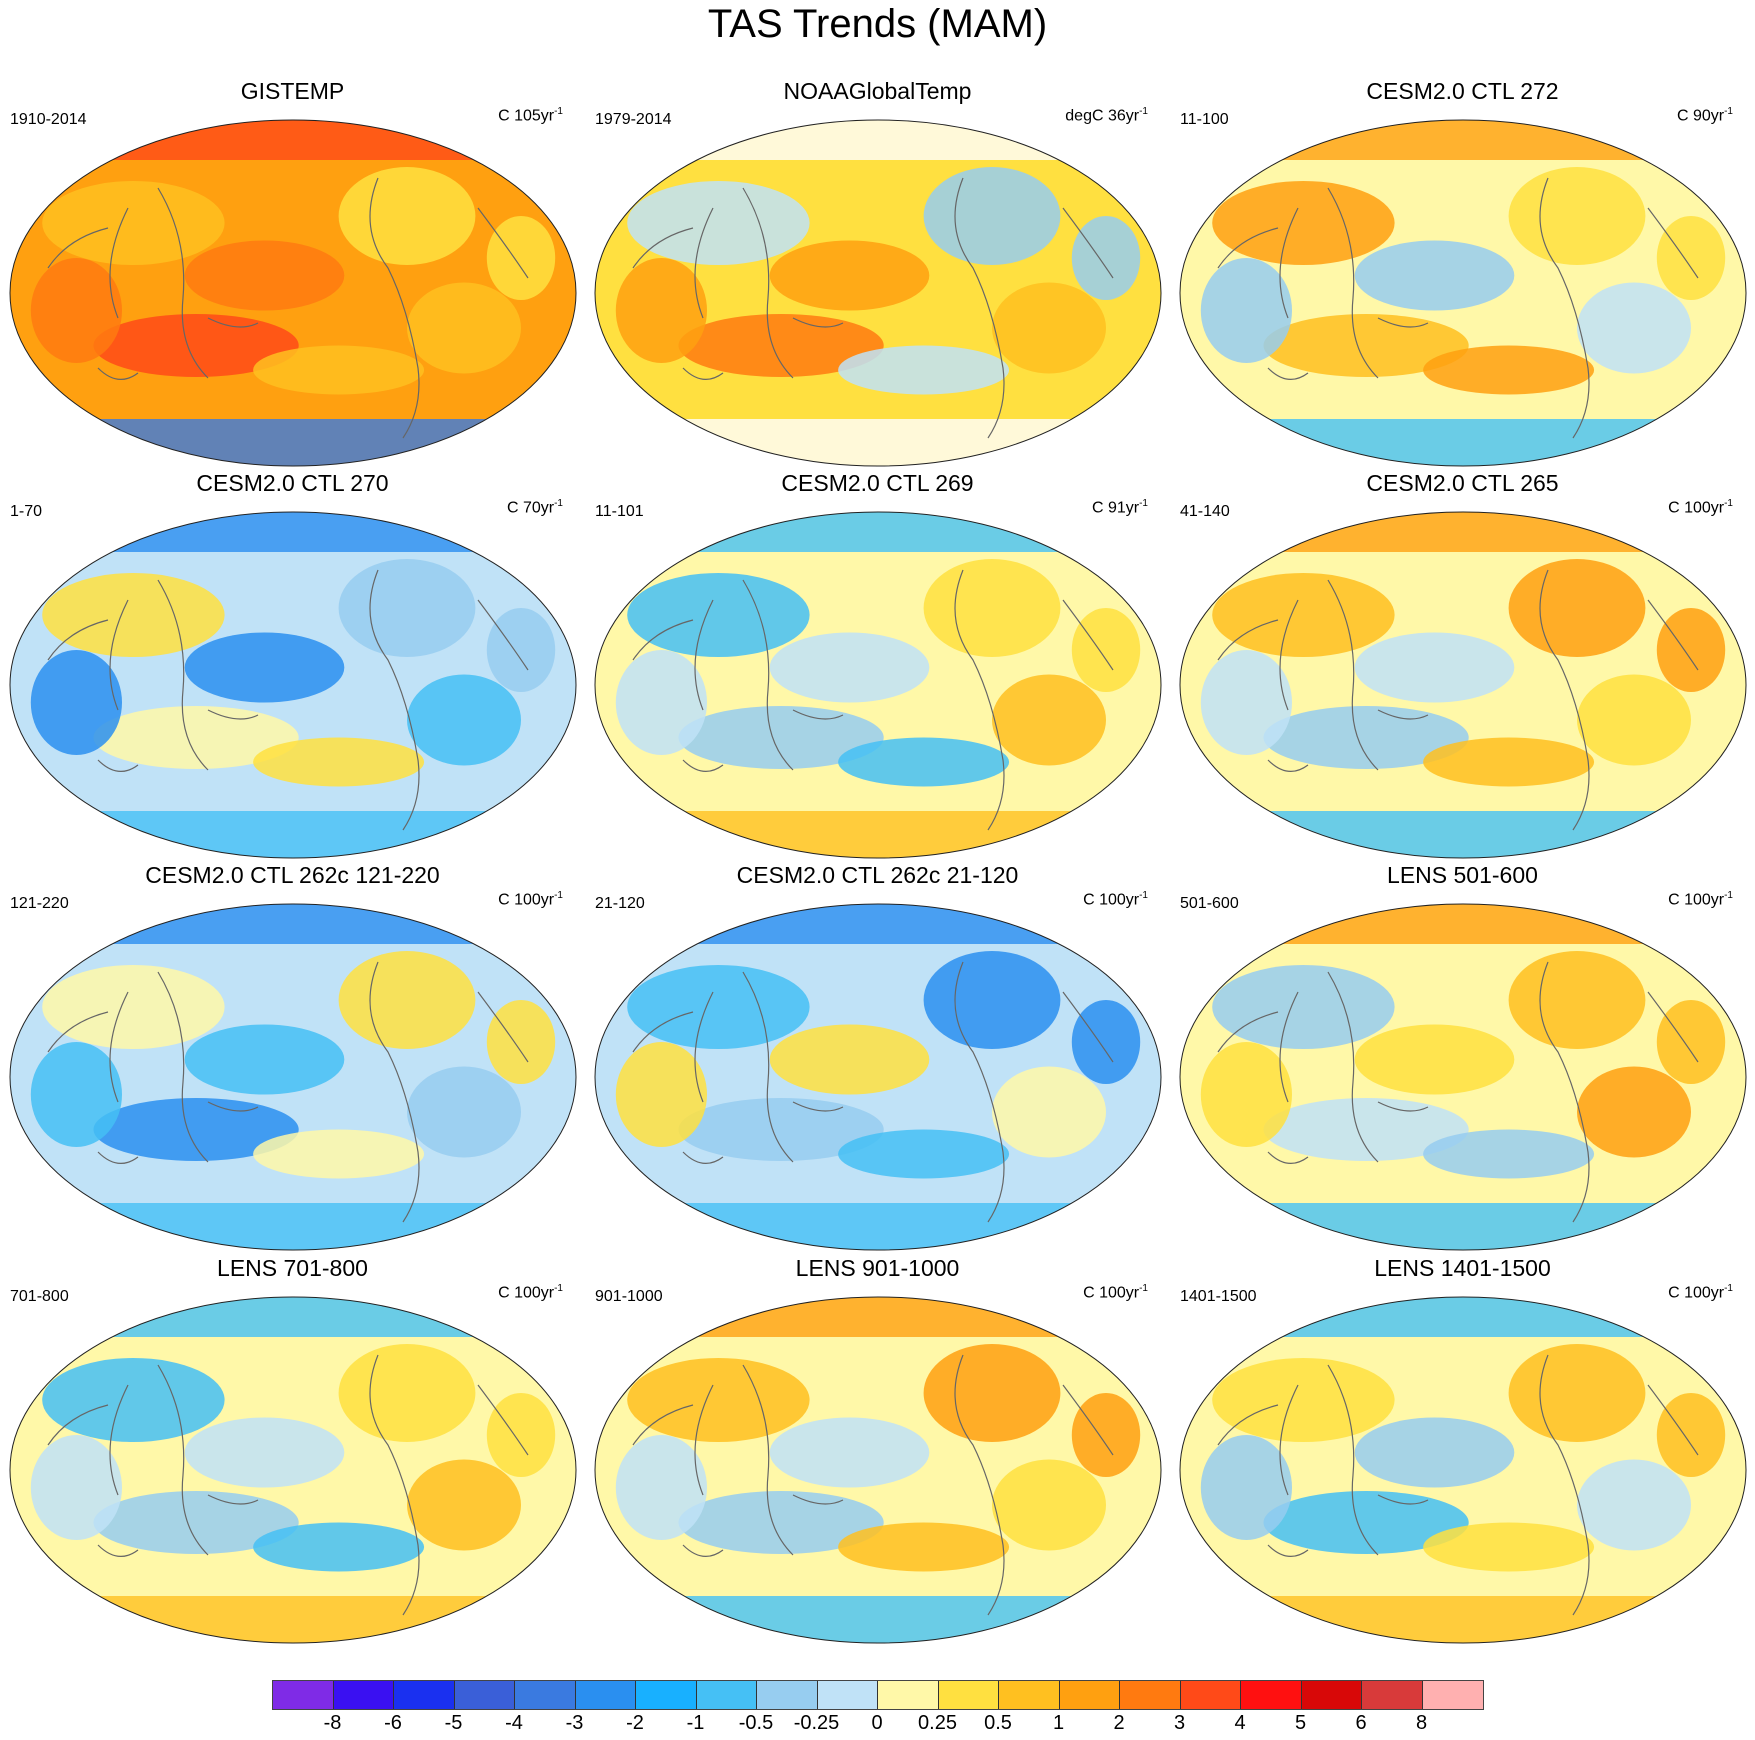 This screenshot has width=1755, height=1740. Describe the element at coordinates (1361, 1723) in the screenshot. I see `colorbar-tick-label: 6` at that location.